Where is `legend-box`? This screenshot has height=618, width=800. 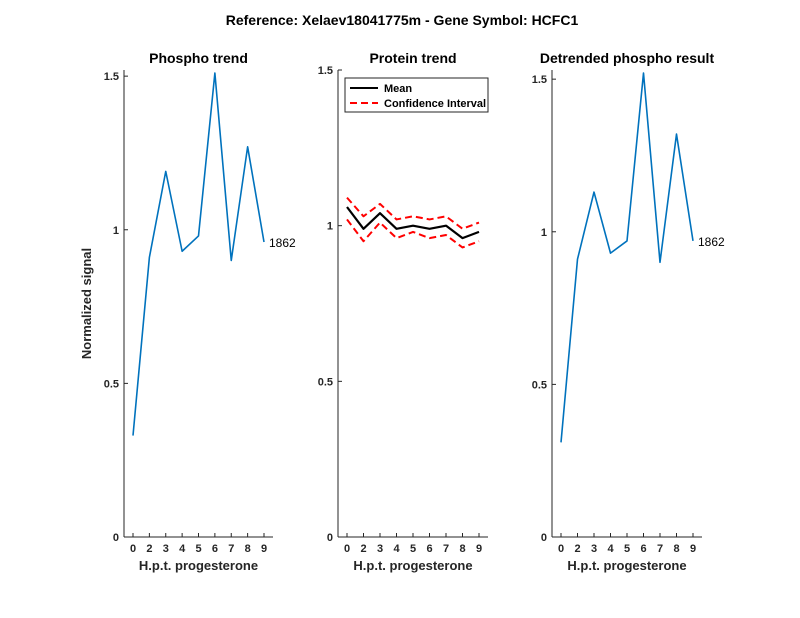
legend-box is located at coordinates (416, 95).